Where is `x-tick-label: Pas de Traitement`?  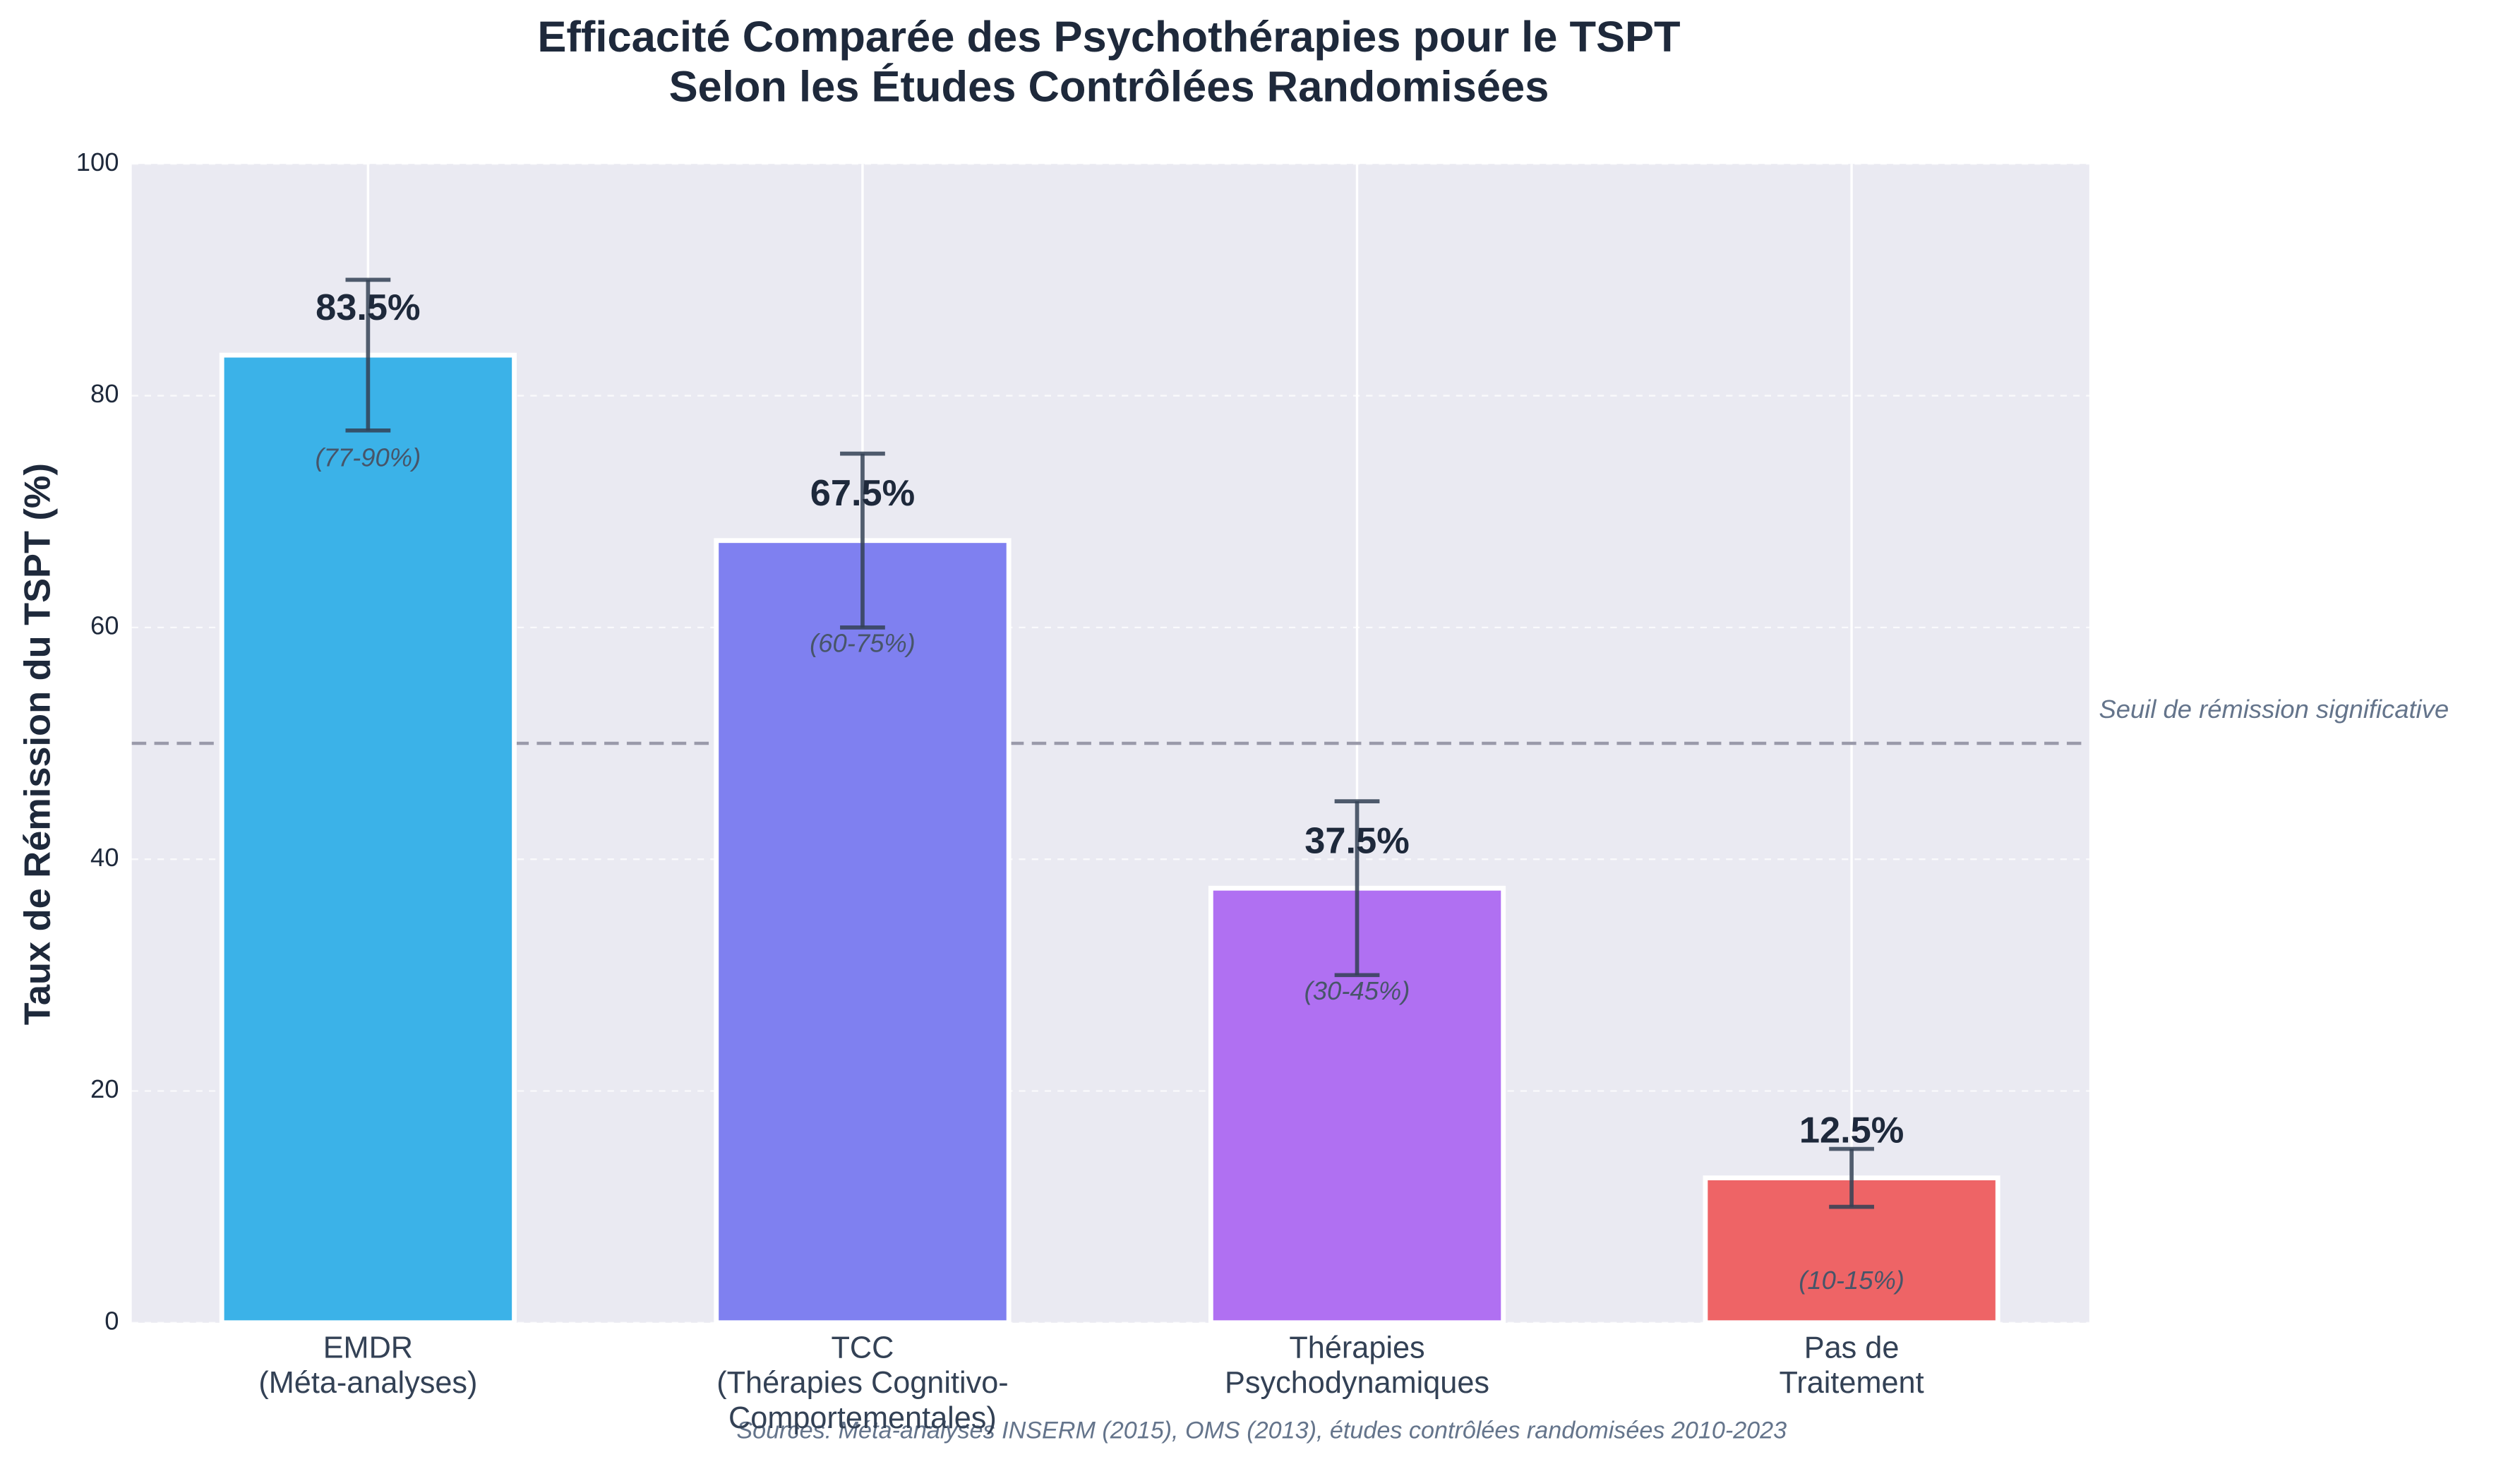 x-tick-label: Pas de Traitement is located at coordinates (1852, 1366).